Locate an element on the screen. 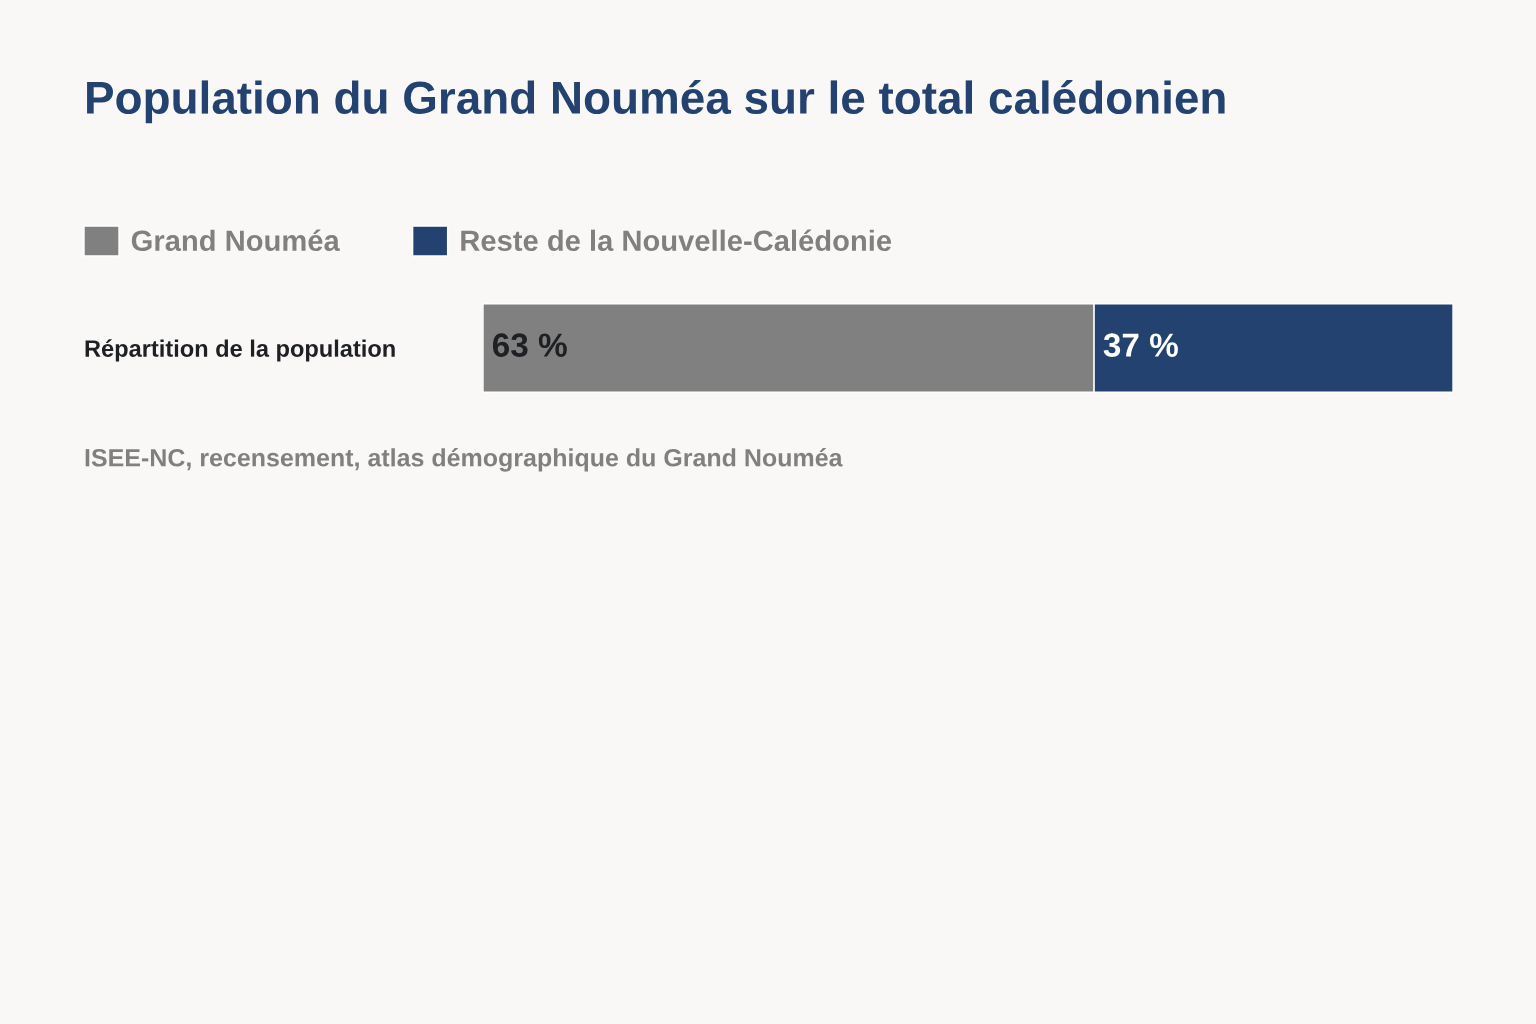 This screenshot has width=1536, height=1024. legend-label: Grand Nouméa is located at coordinates (235, 240).